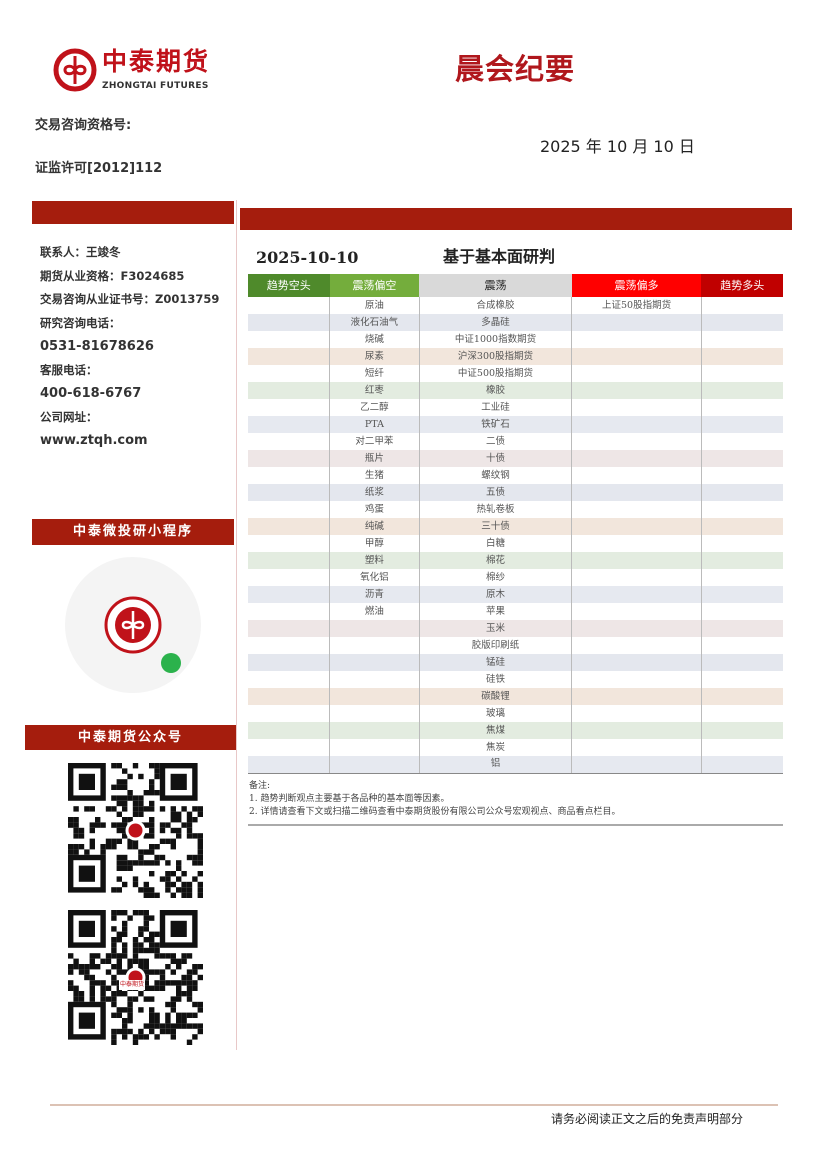 This screenshot has width=826, height=1169. What do you see at coordinates (75, 72) in the screenshot?
I see `company-logo` at bounding box center [75, 72].